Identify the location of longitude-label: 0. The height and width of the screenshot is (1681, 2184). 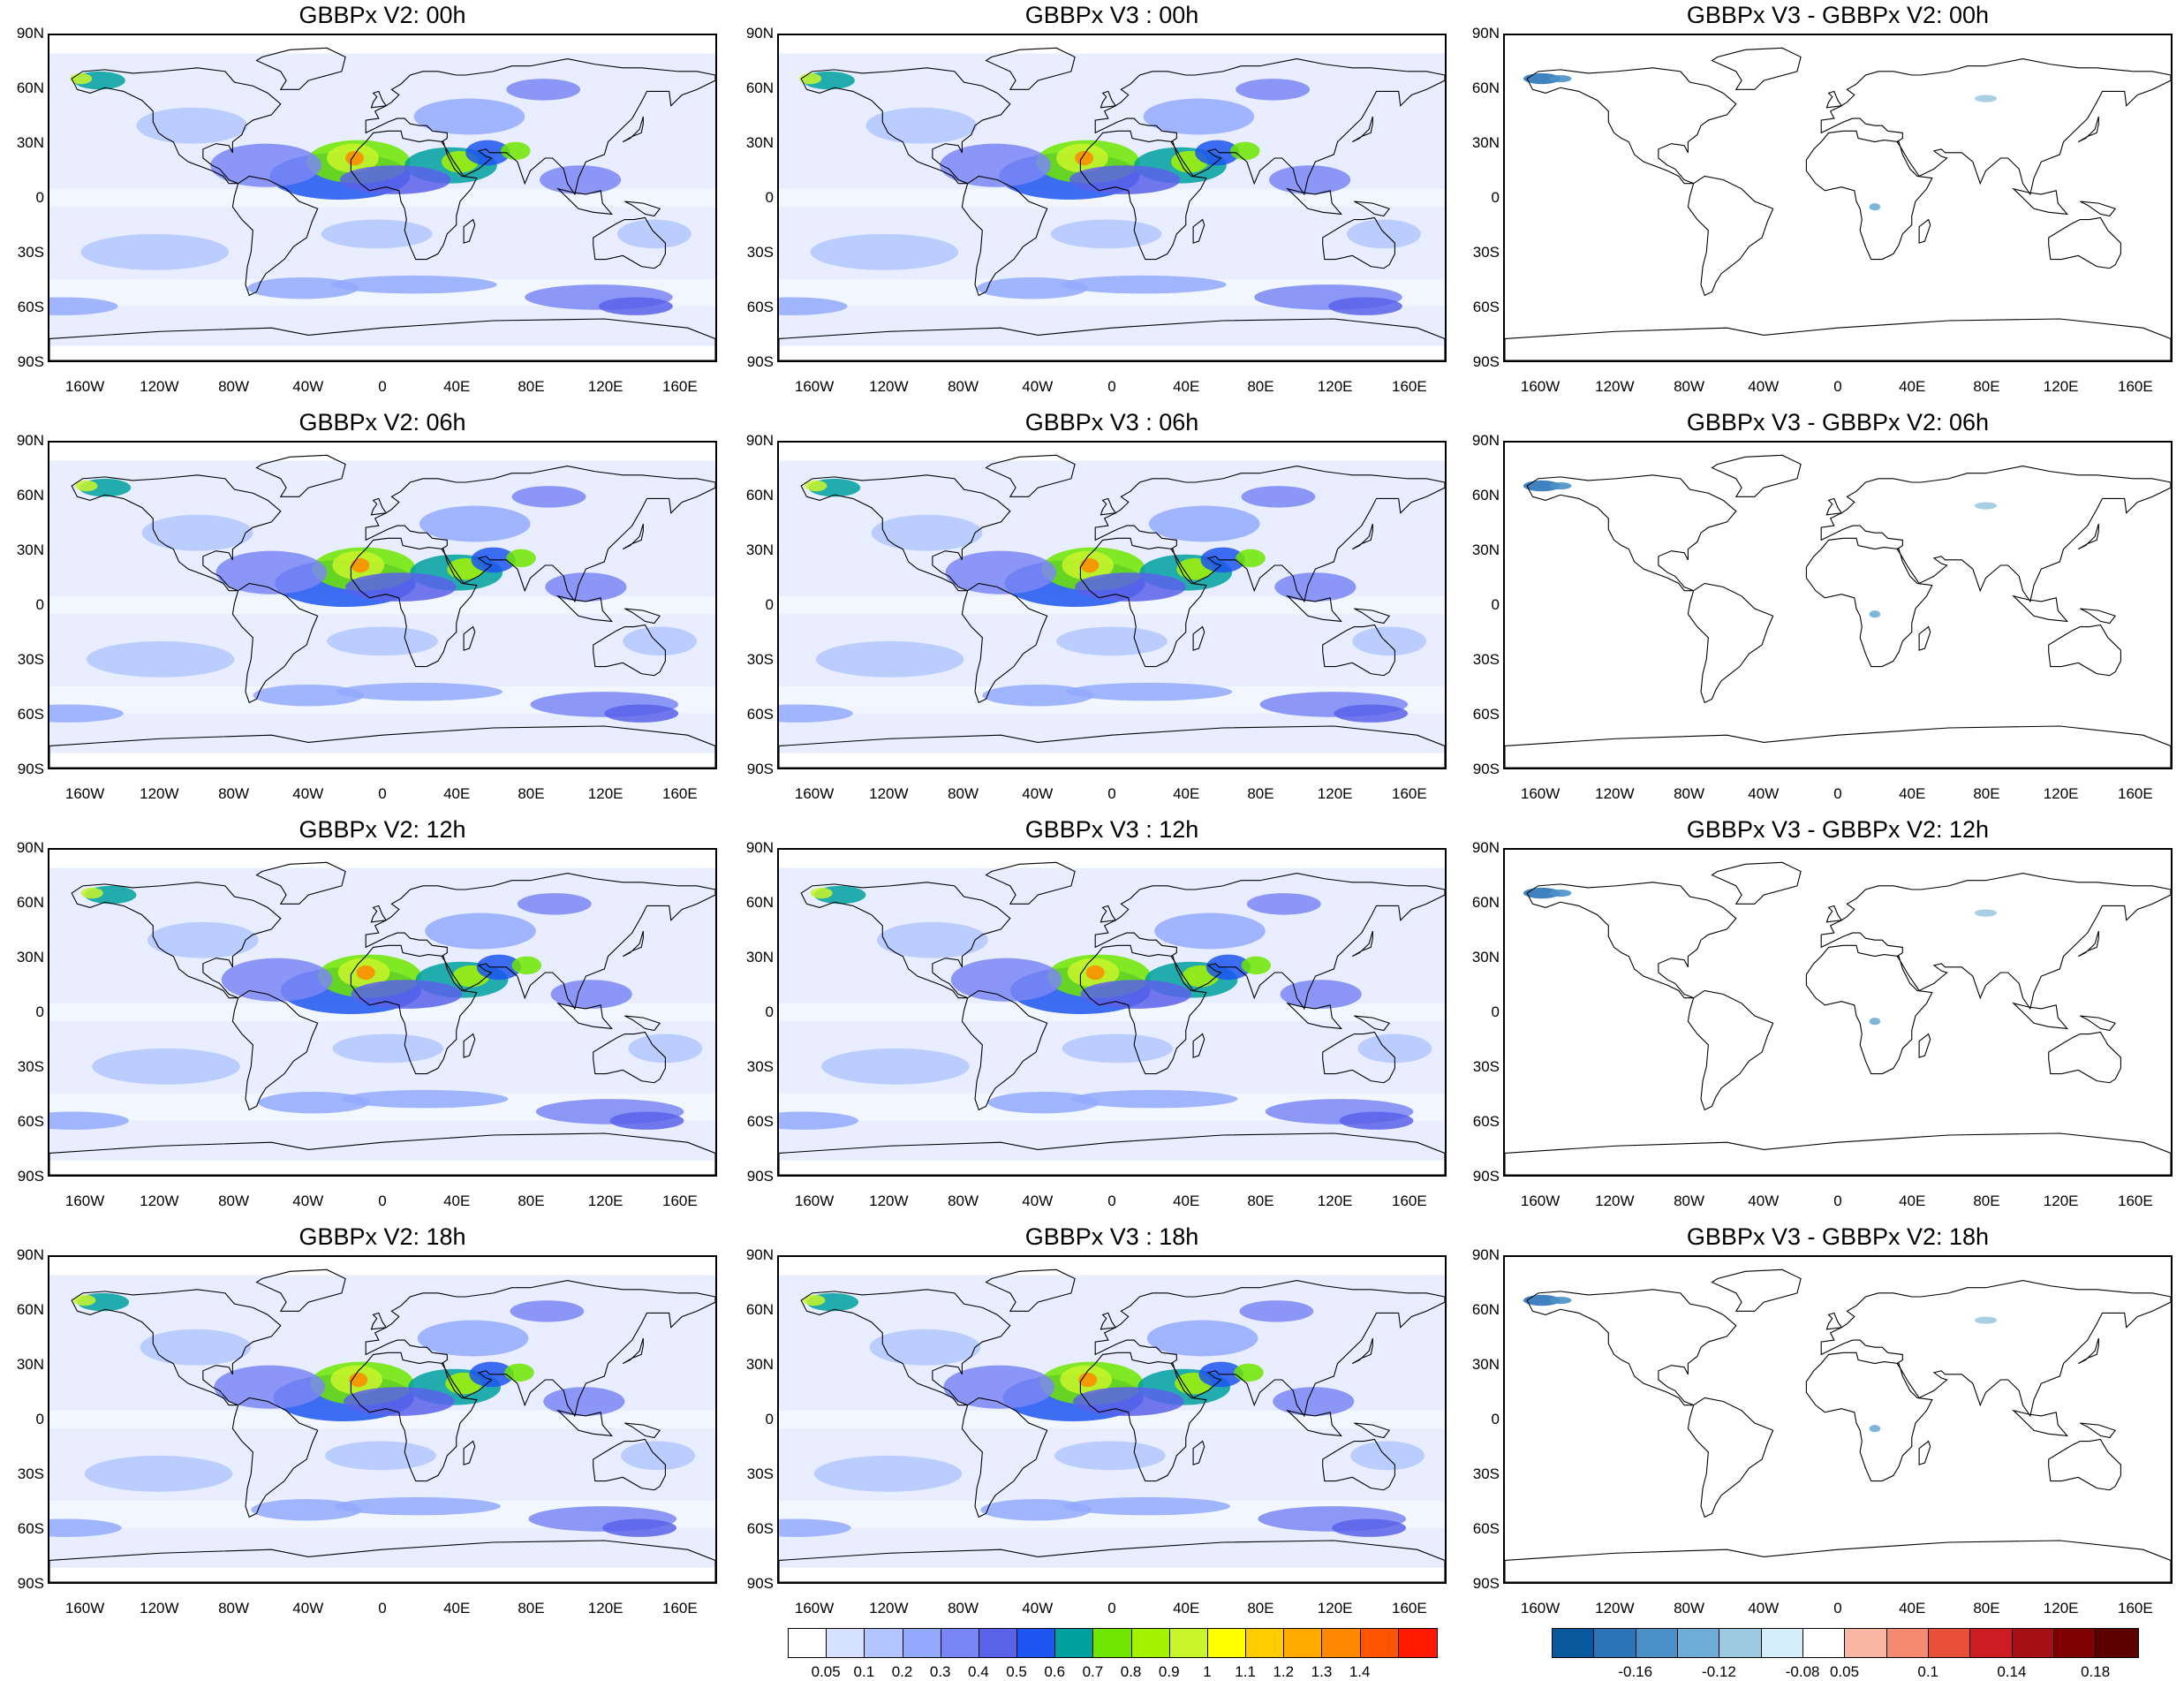
(382, 386).